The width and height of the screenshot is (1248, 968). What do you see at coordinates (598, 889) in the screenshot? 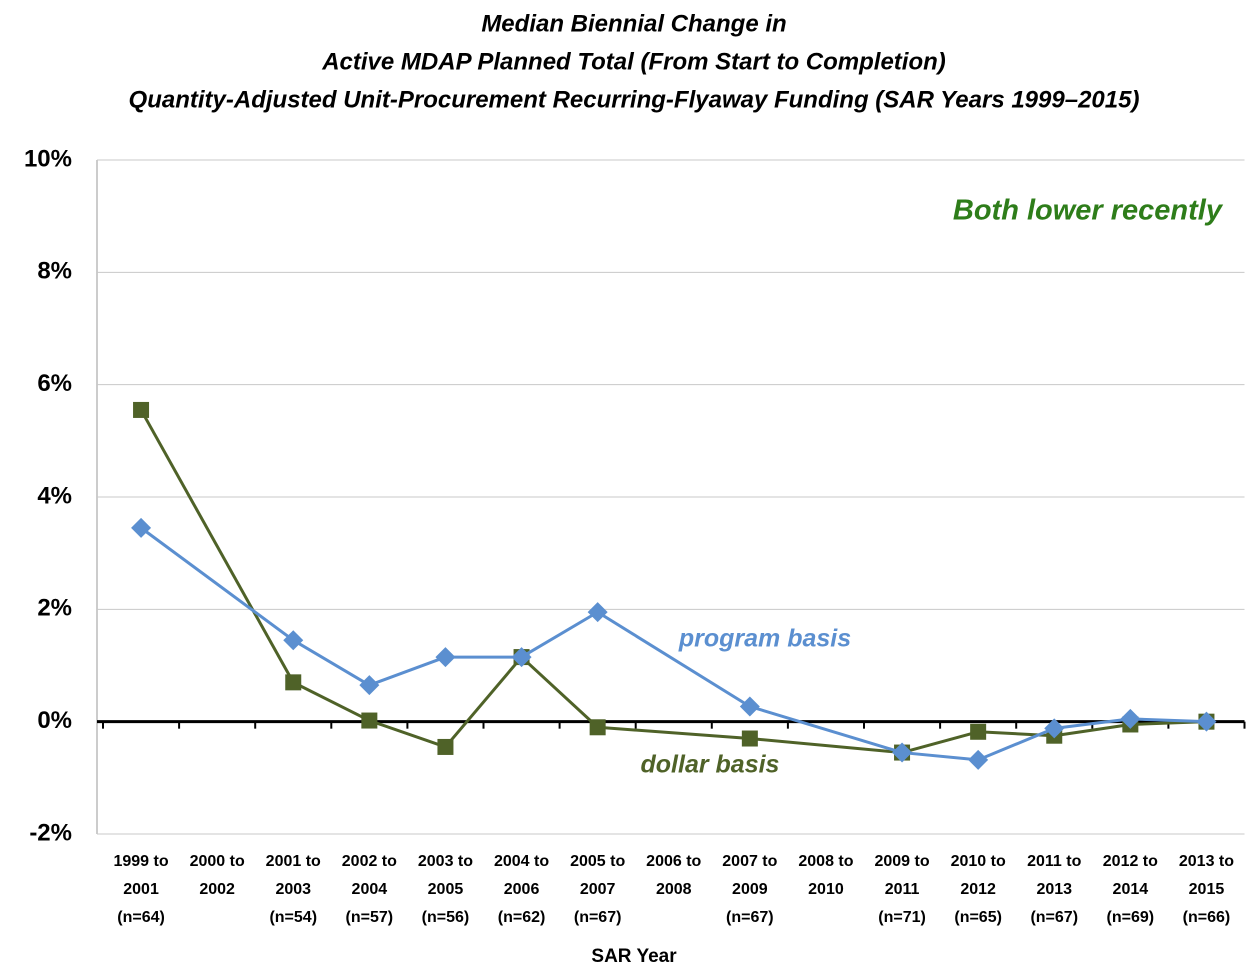
I see `x-tick-label: 2007` at bounding box center [598, 889].